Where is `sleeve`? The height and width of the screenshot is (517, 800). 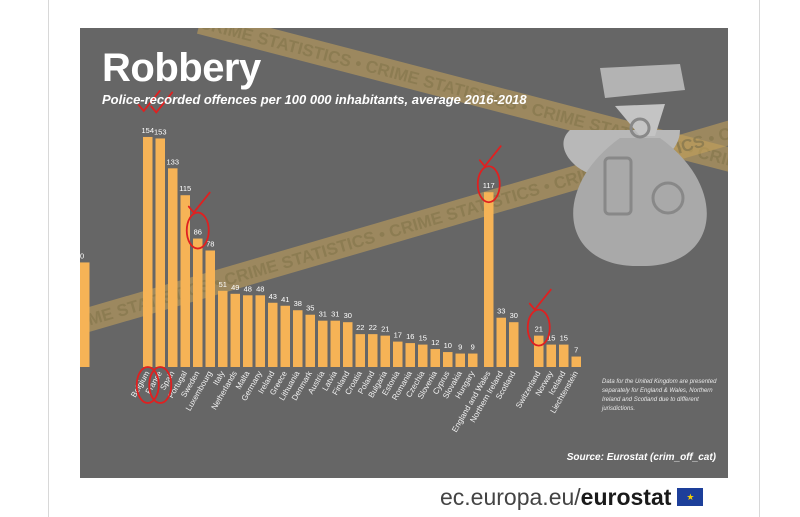 sleeve is located at coordinates (642, 81).